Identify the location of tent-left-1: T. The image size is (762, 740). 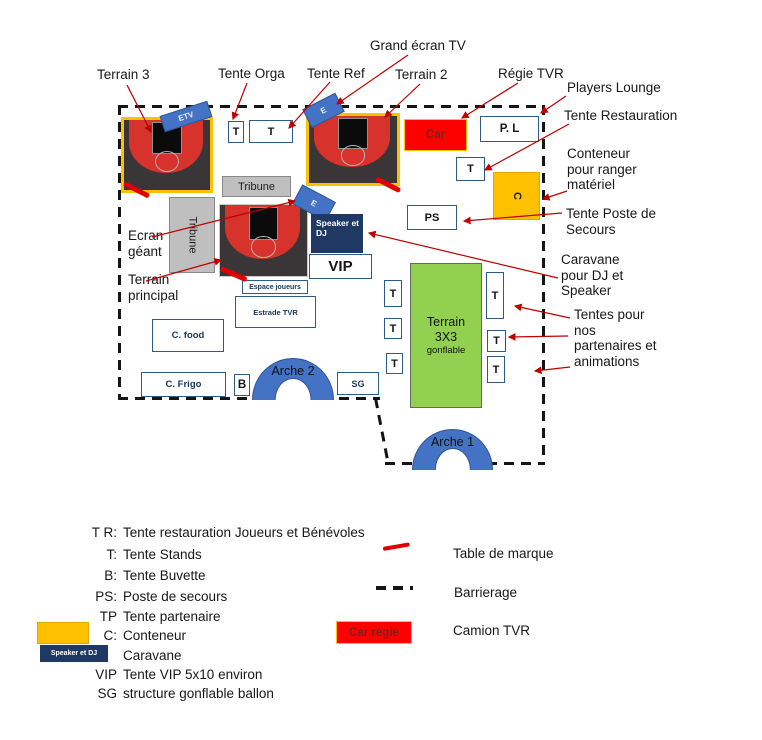
(393, 293).